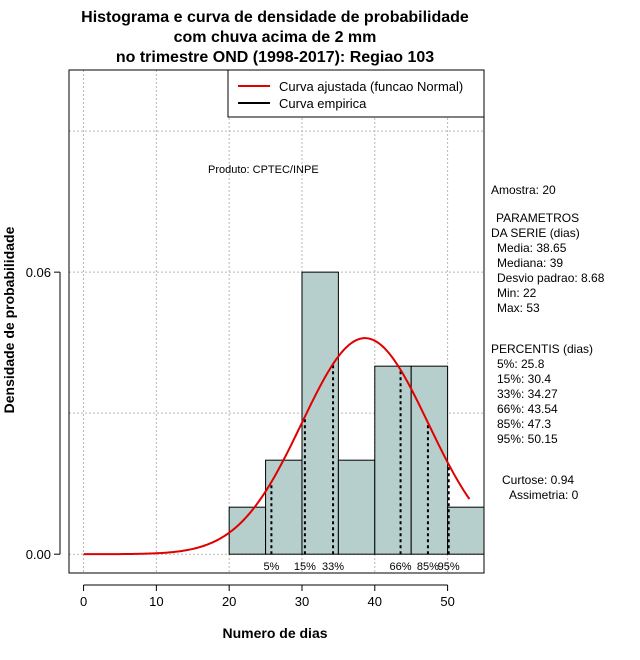 This screenshot has height=660, width=640. I want to click on title-line: com chuva acima de 2 mm, so click(275, 37).